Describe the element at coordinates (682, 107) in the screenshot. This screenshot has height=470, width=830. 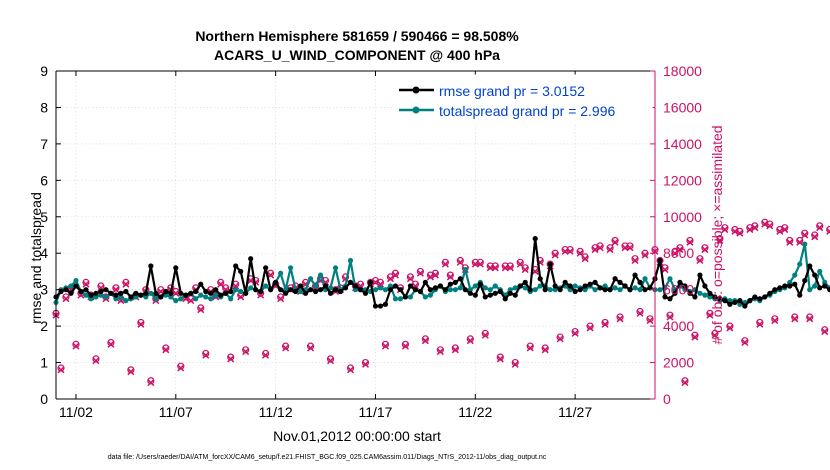
I see `y-right-tick-label: 16000` at that location.